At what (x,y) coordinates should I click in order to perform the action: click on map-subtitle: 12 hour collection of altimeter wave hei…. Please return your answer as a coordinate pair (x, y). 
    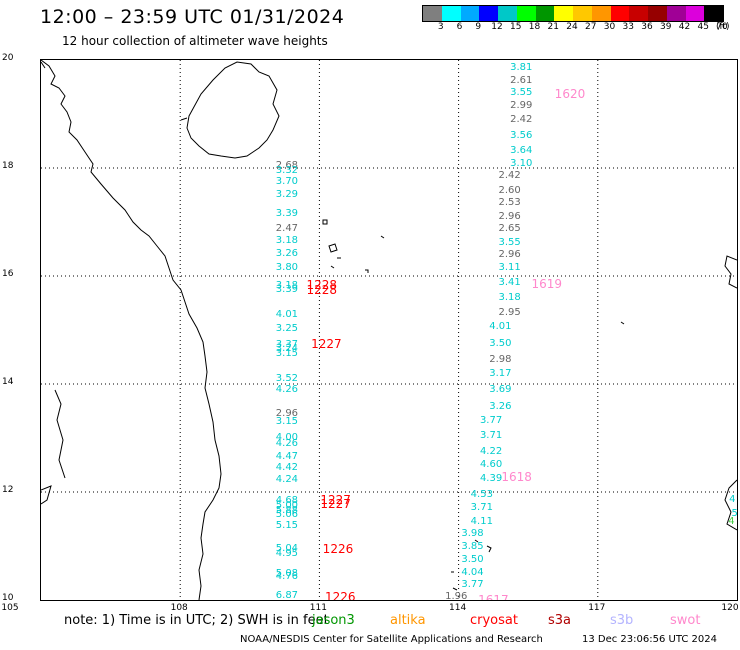
    Looking at the image, I should click on (195, 41).